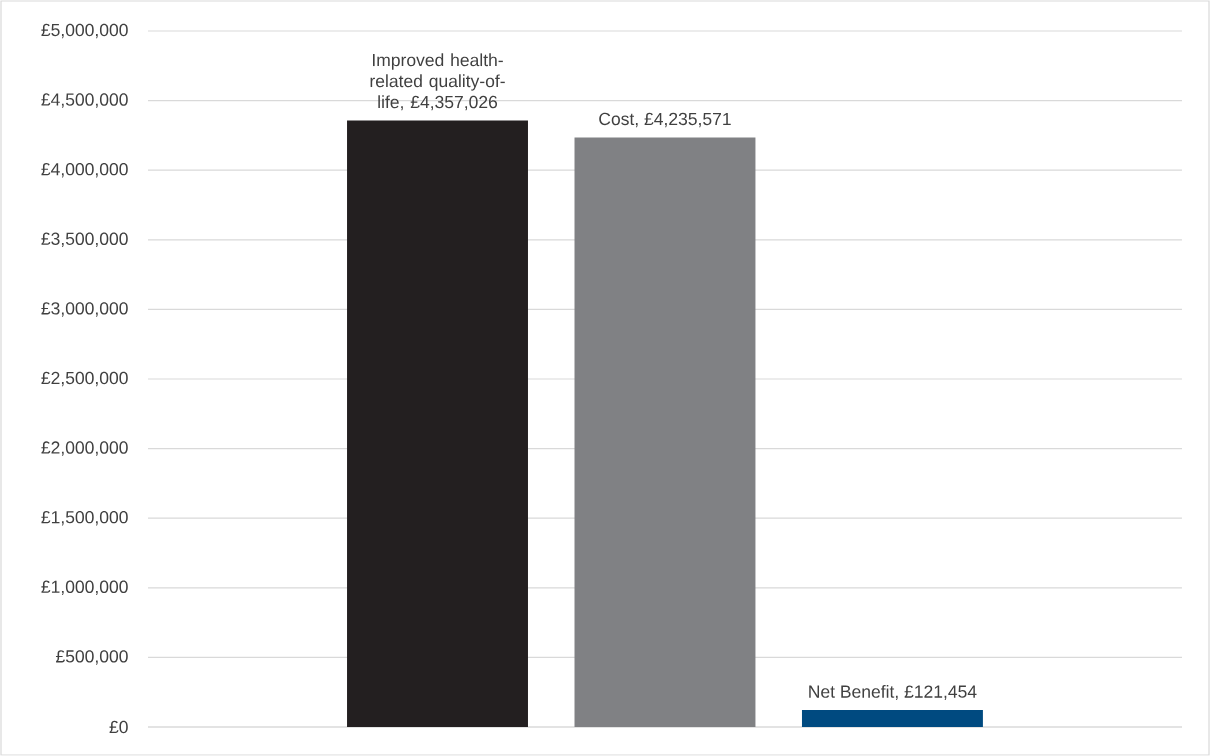 This screenshot has width=1210, height=756. What do you see at coordinates (84, 379) in the screenshot?
I see `y-tick-label: £2,500,000` at bounding box center [84, 379].